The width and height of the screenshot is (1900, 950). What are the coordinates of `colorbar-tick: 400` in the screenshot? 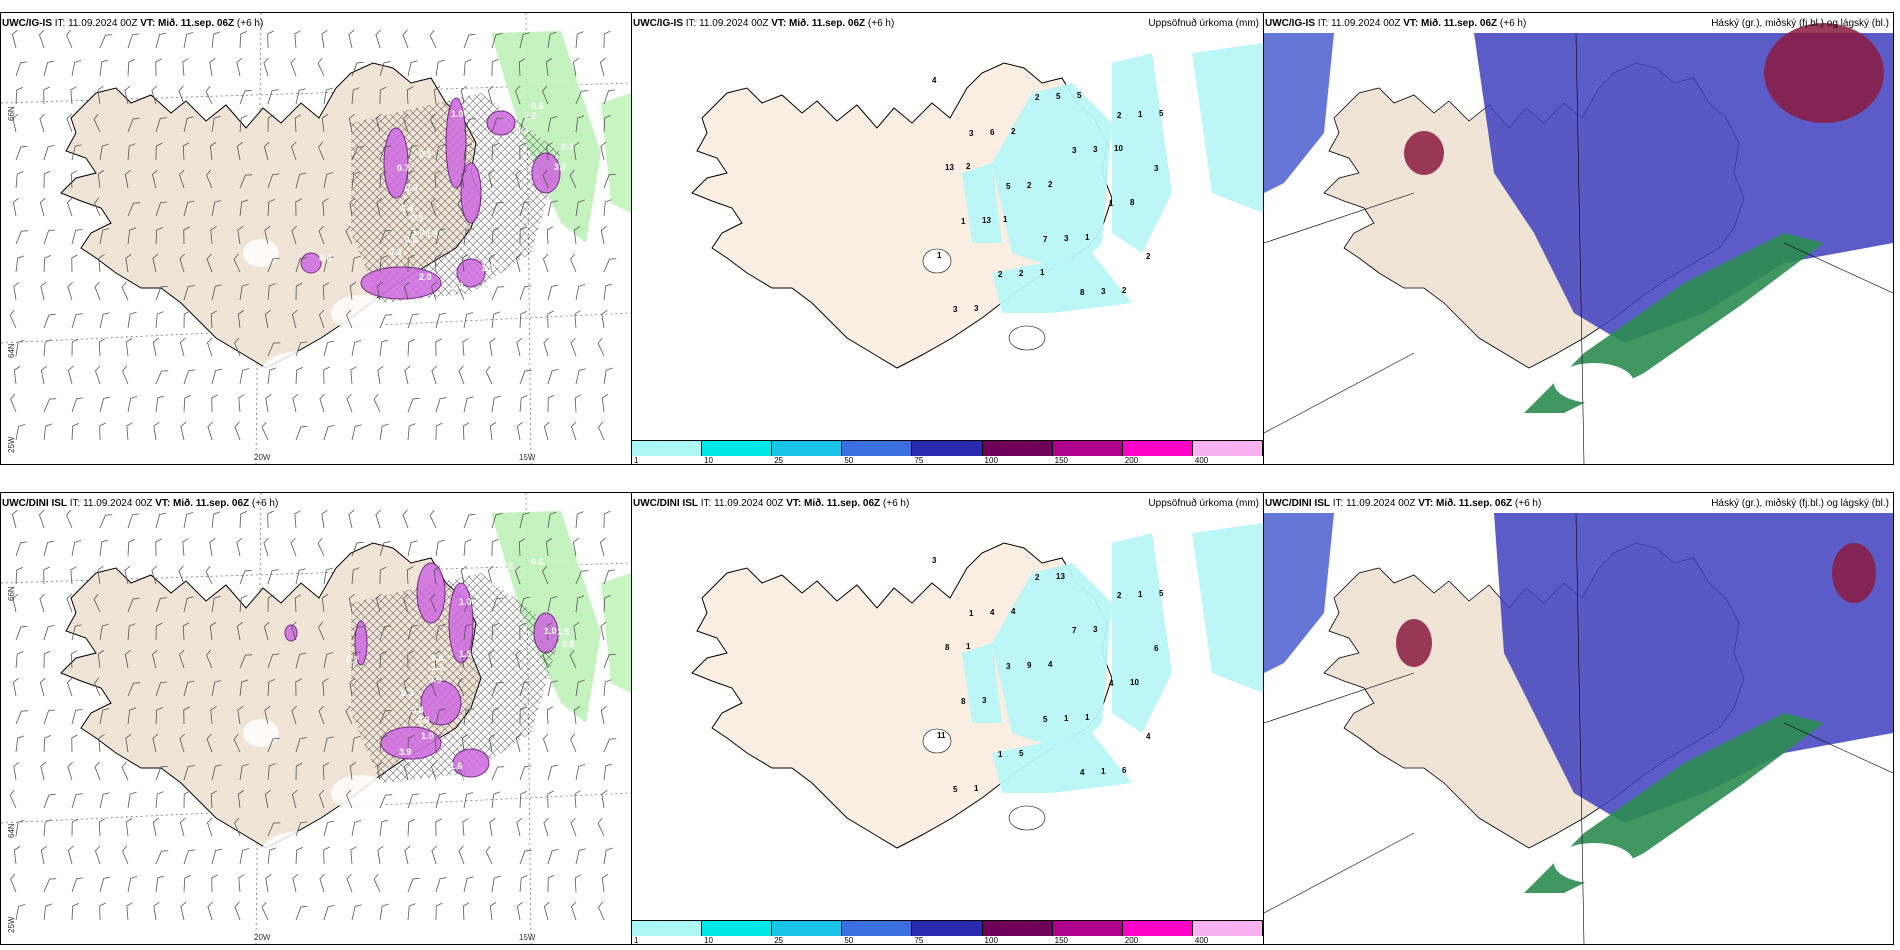 It's located at (1201, 460).